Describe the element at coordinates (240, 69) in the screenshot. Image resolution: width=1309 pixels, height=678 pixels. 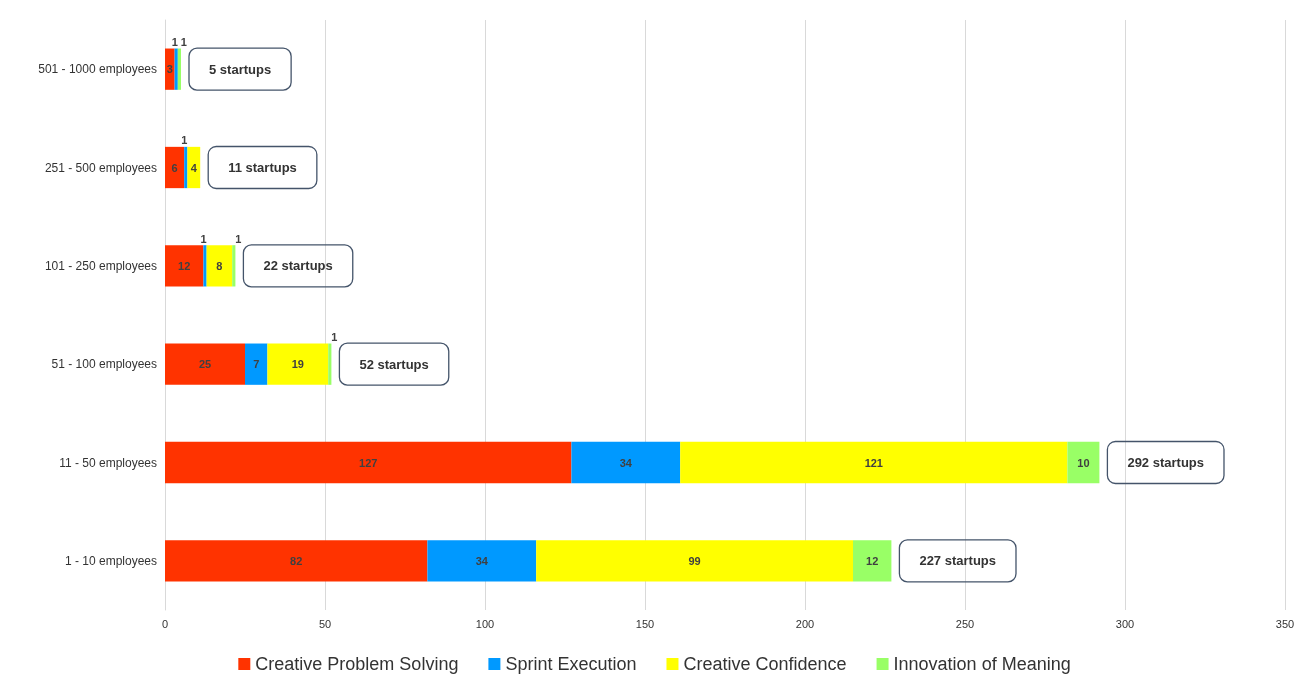
I see `total-label: 5 startups` at that location.